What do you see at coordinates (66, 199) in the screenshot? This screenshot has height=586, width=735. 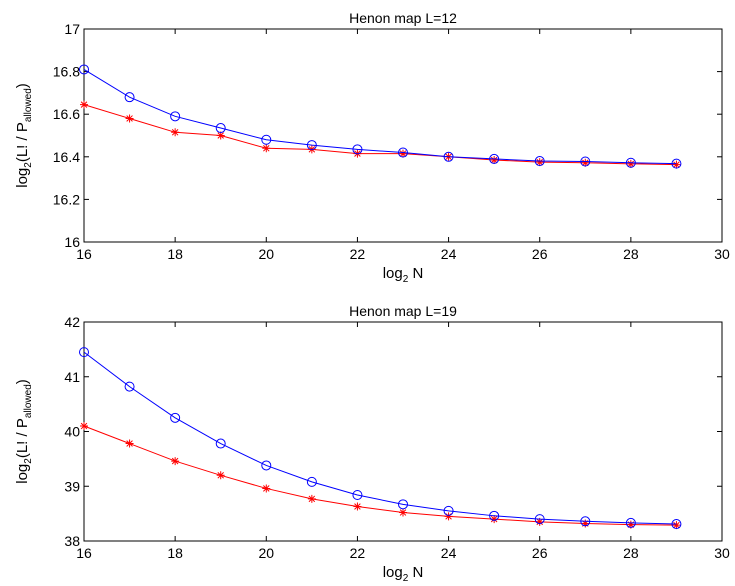 I see `y-tick-label: 16.2` at bounding box center [66, 199].